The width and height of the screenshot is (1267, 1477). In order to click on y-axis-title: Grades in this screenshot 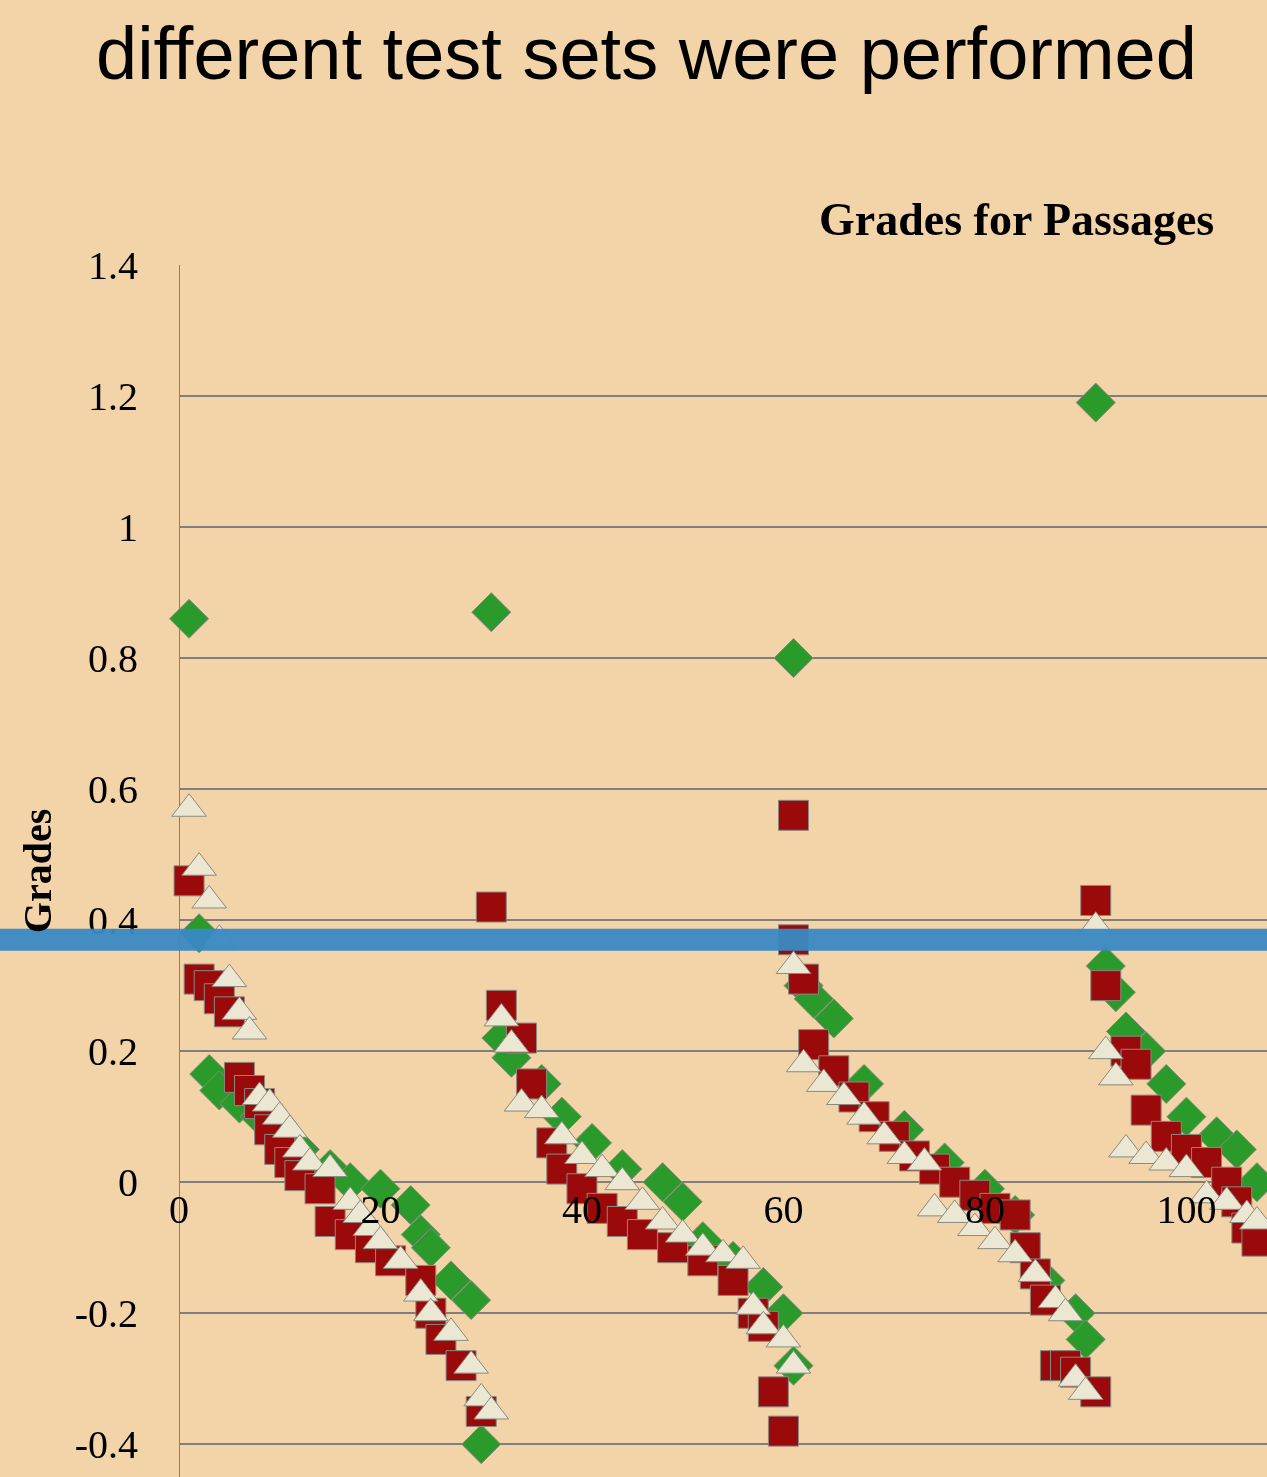, I will do `click(38, 871)`.